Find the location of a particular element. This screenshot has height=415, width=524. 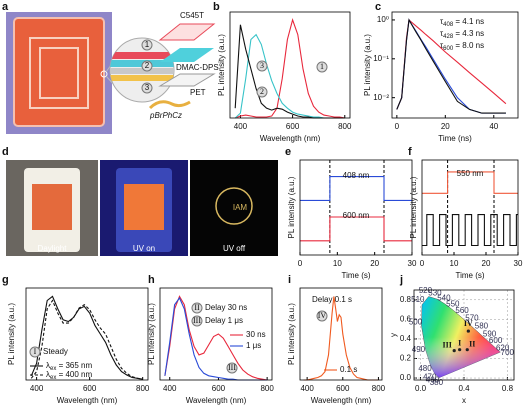

y-tick-label: 0.2 is located at coordinates (406, 358).